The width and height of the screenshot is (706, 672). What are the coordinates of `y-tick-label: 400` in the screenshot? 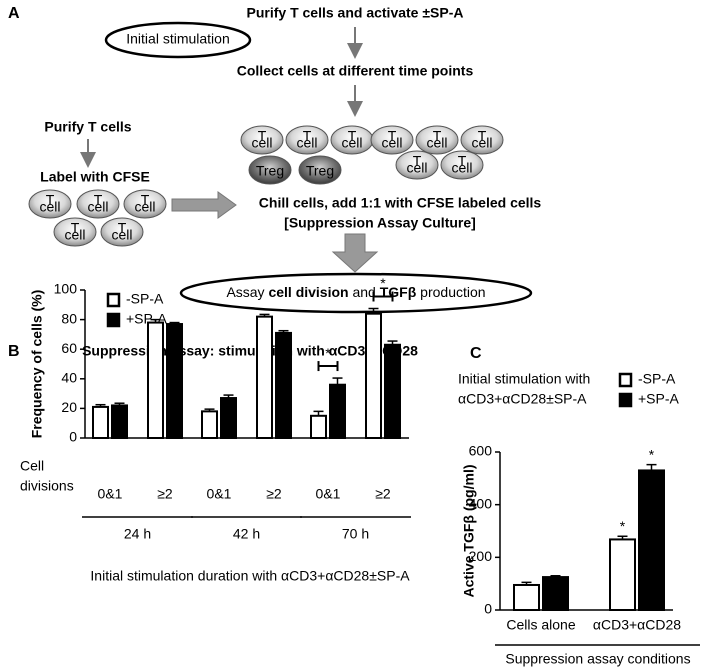 It's located at (481, 503).